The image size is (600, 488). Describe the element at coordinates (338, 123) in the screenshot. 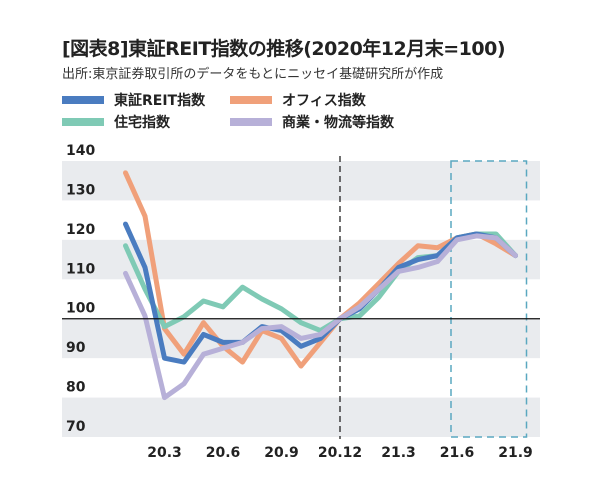

I see `legend-label: 商業・物流等指数` at that location.